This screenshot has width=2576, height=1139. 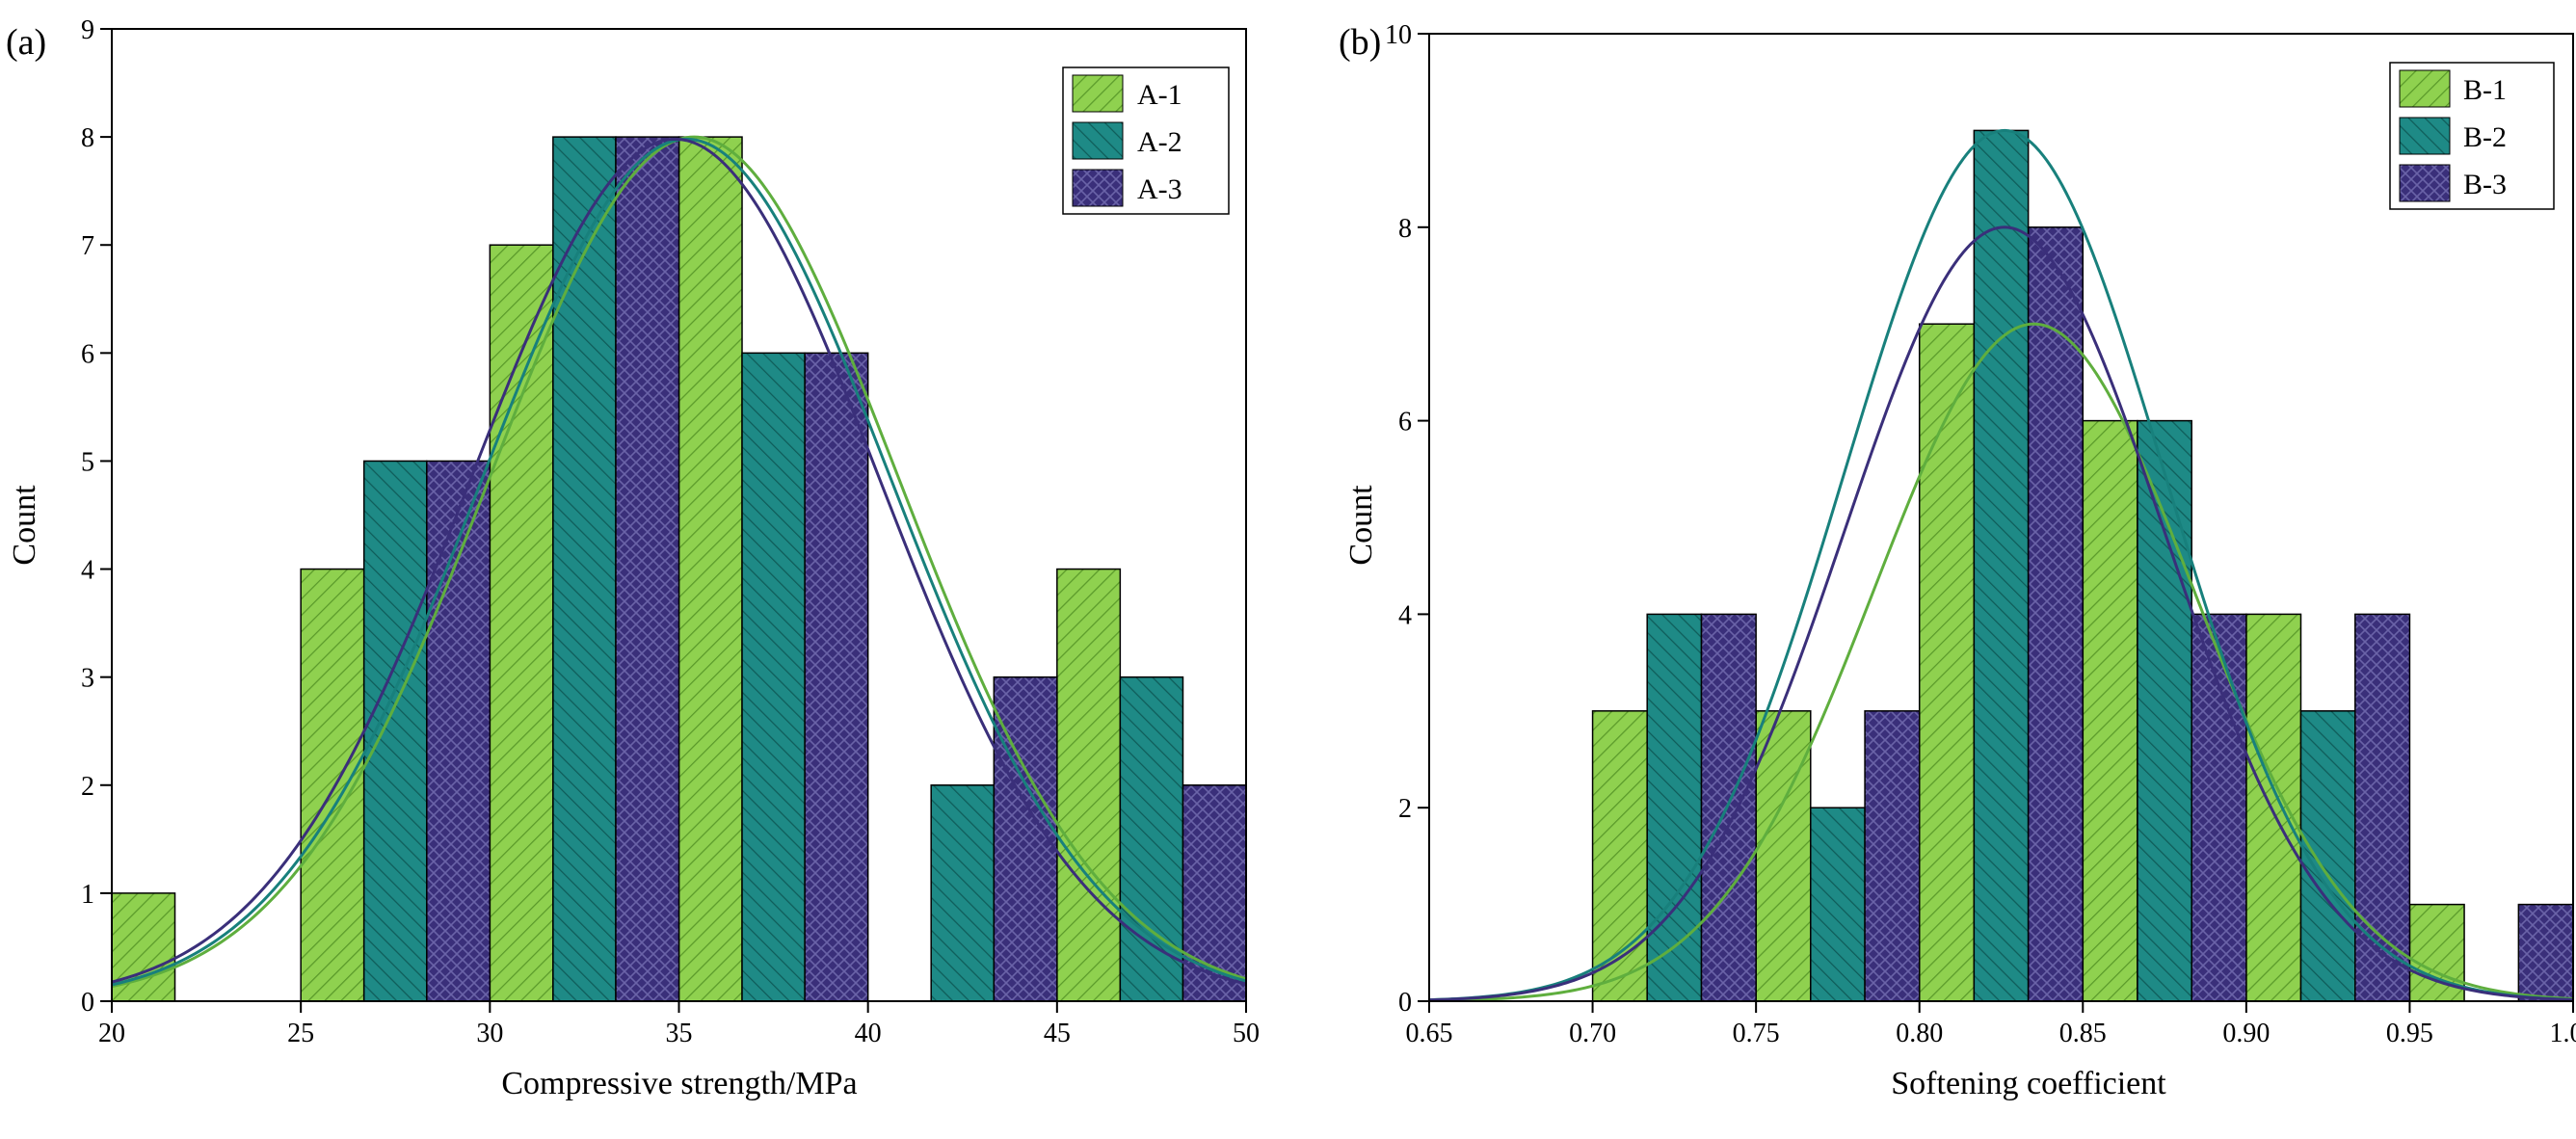 What do you see at coordinates (87, 30) in the screenshot?
I see `y-tick-label: 9` at bounding box center [87, 30].